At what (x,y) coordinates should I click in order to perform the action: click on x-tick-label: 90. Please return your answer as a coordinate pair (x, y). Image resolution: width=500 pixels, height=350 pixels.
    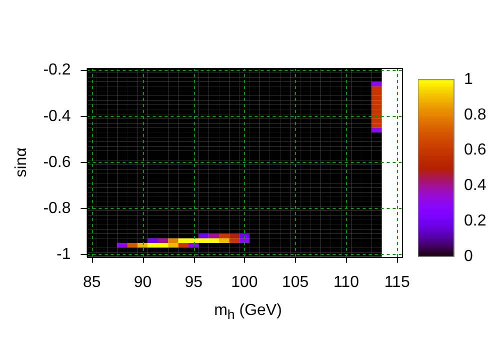
    Looking at the image, I should click on (143, 282).